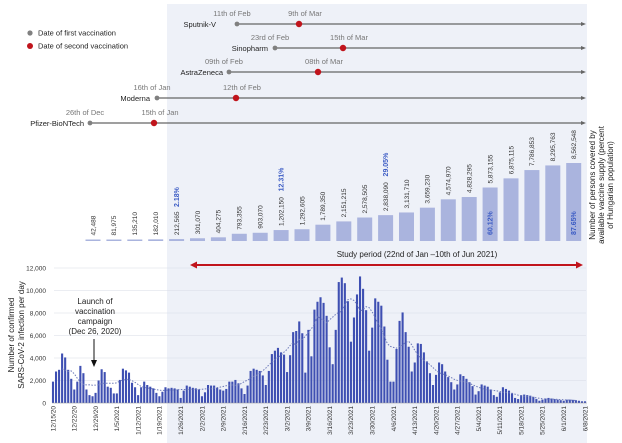 The height and width of the screenshot is (443, 622). Describe the element at coordinates (135, 224) in the screenshot. I see `supply-bar-label: 135,210` at that location.